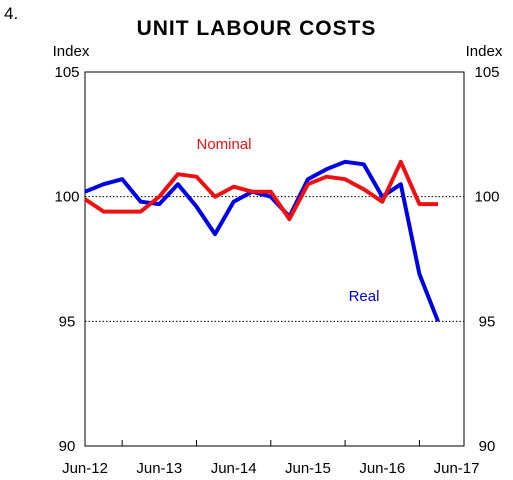  I want to click on series-label-real: Real, so click(364, 296).